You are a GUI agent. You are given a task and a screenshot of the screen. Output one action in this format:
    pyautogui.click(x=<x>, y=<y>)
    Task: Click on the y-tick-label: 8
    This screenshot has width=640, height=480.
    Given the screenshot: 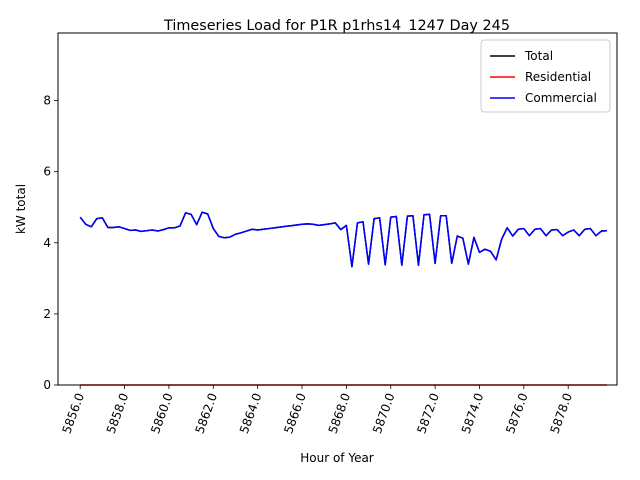 What is the action you would take?
    pyautogui.click(x=47, y=101)
    